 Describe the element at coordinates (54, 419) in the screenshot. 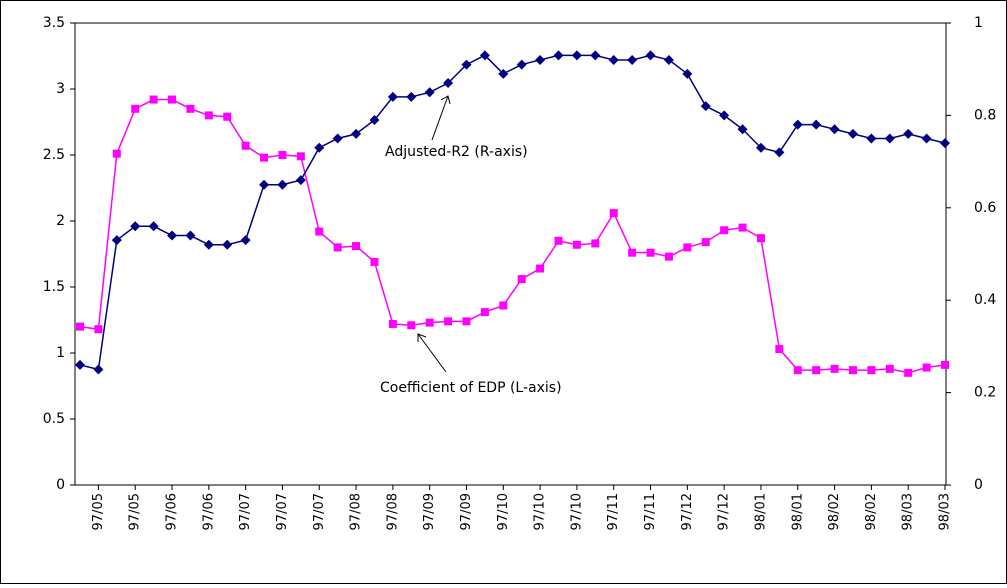

I see `y-tick-label: 0.5` at that location.